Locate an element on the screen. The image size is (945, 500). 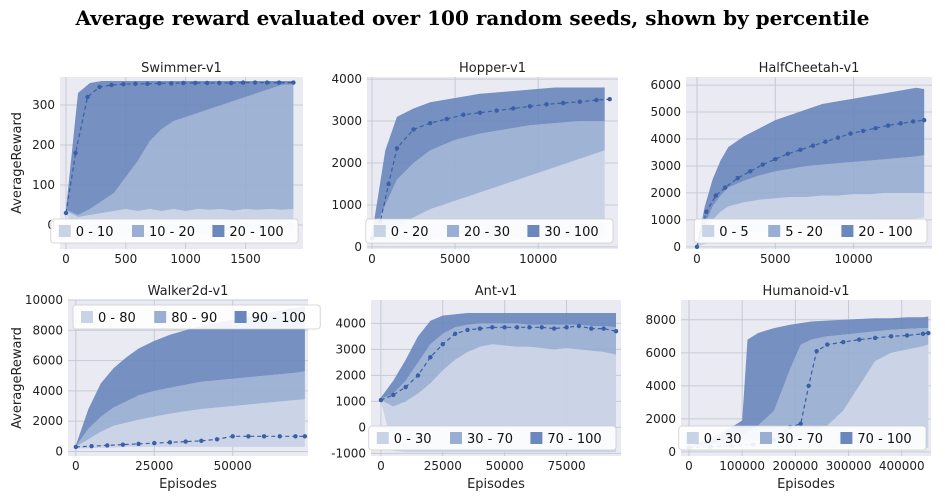
legend-label: 80 - 90 is located at coordinates (194, 318).